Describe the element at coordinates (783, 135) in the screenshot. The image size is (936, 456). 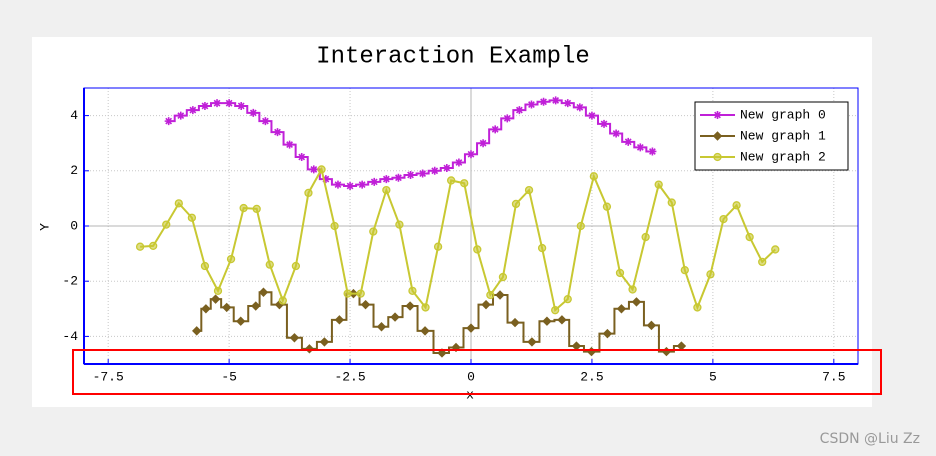
I see `legend-label: New graph 1` at that location.